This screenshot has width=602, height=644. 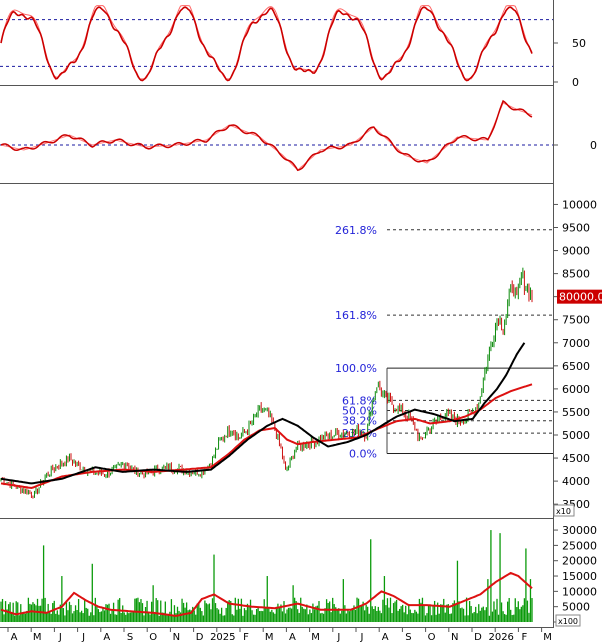 What do you see at coordinates (576, 607) in the screenshot?
I see `volume-tick-label: 5000` at bounding box center [576, 607].